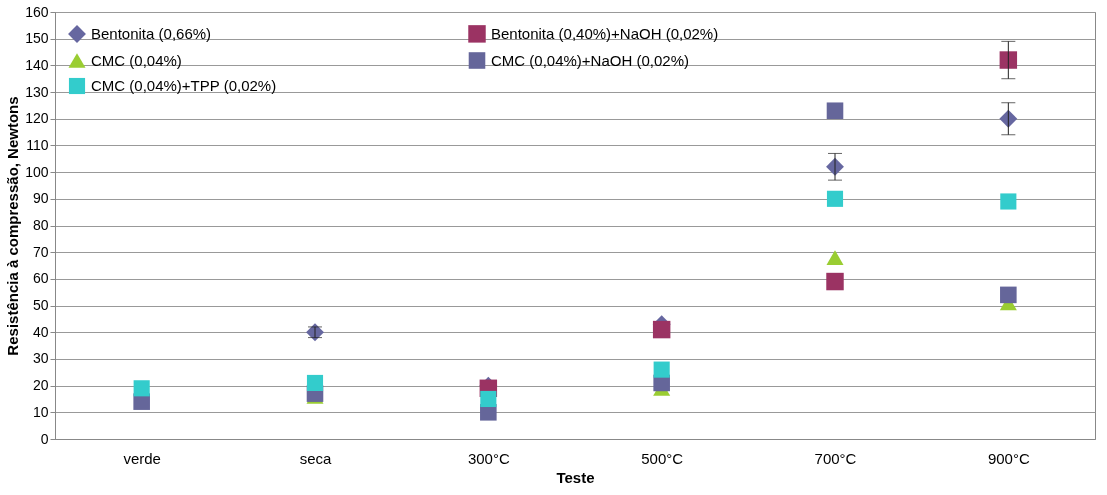 This screenshot has width=1107, height=495. Describe the element at coordinates (40, 198) in the screenshot. I see `y-tick-label: 90` at that location.